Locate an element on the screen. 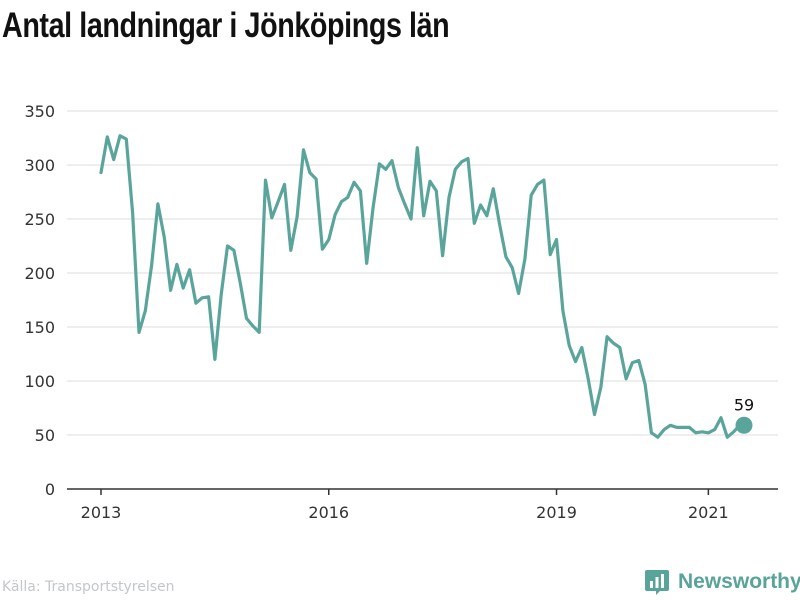  y-tick-label: 200 is located at coordinates (39, 273).